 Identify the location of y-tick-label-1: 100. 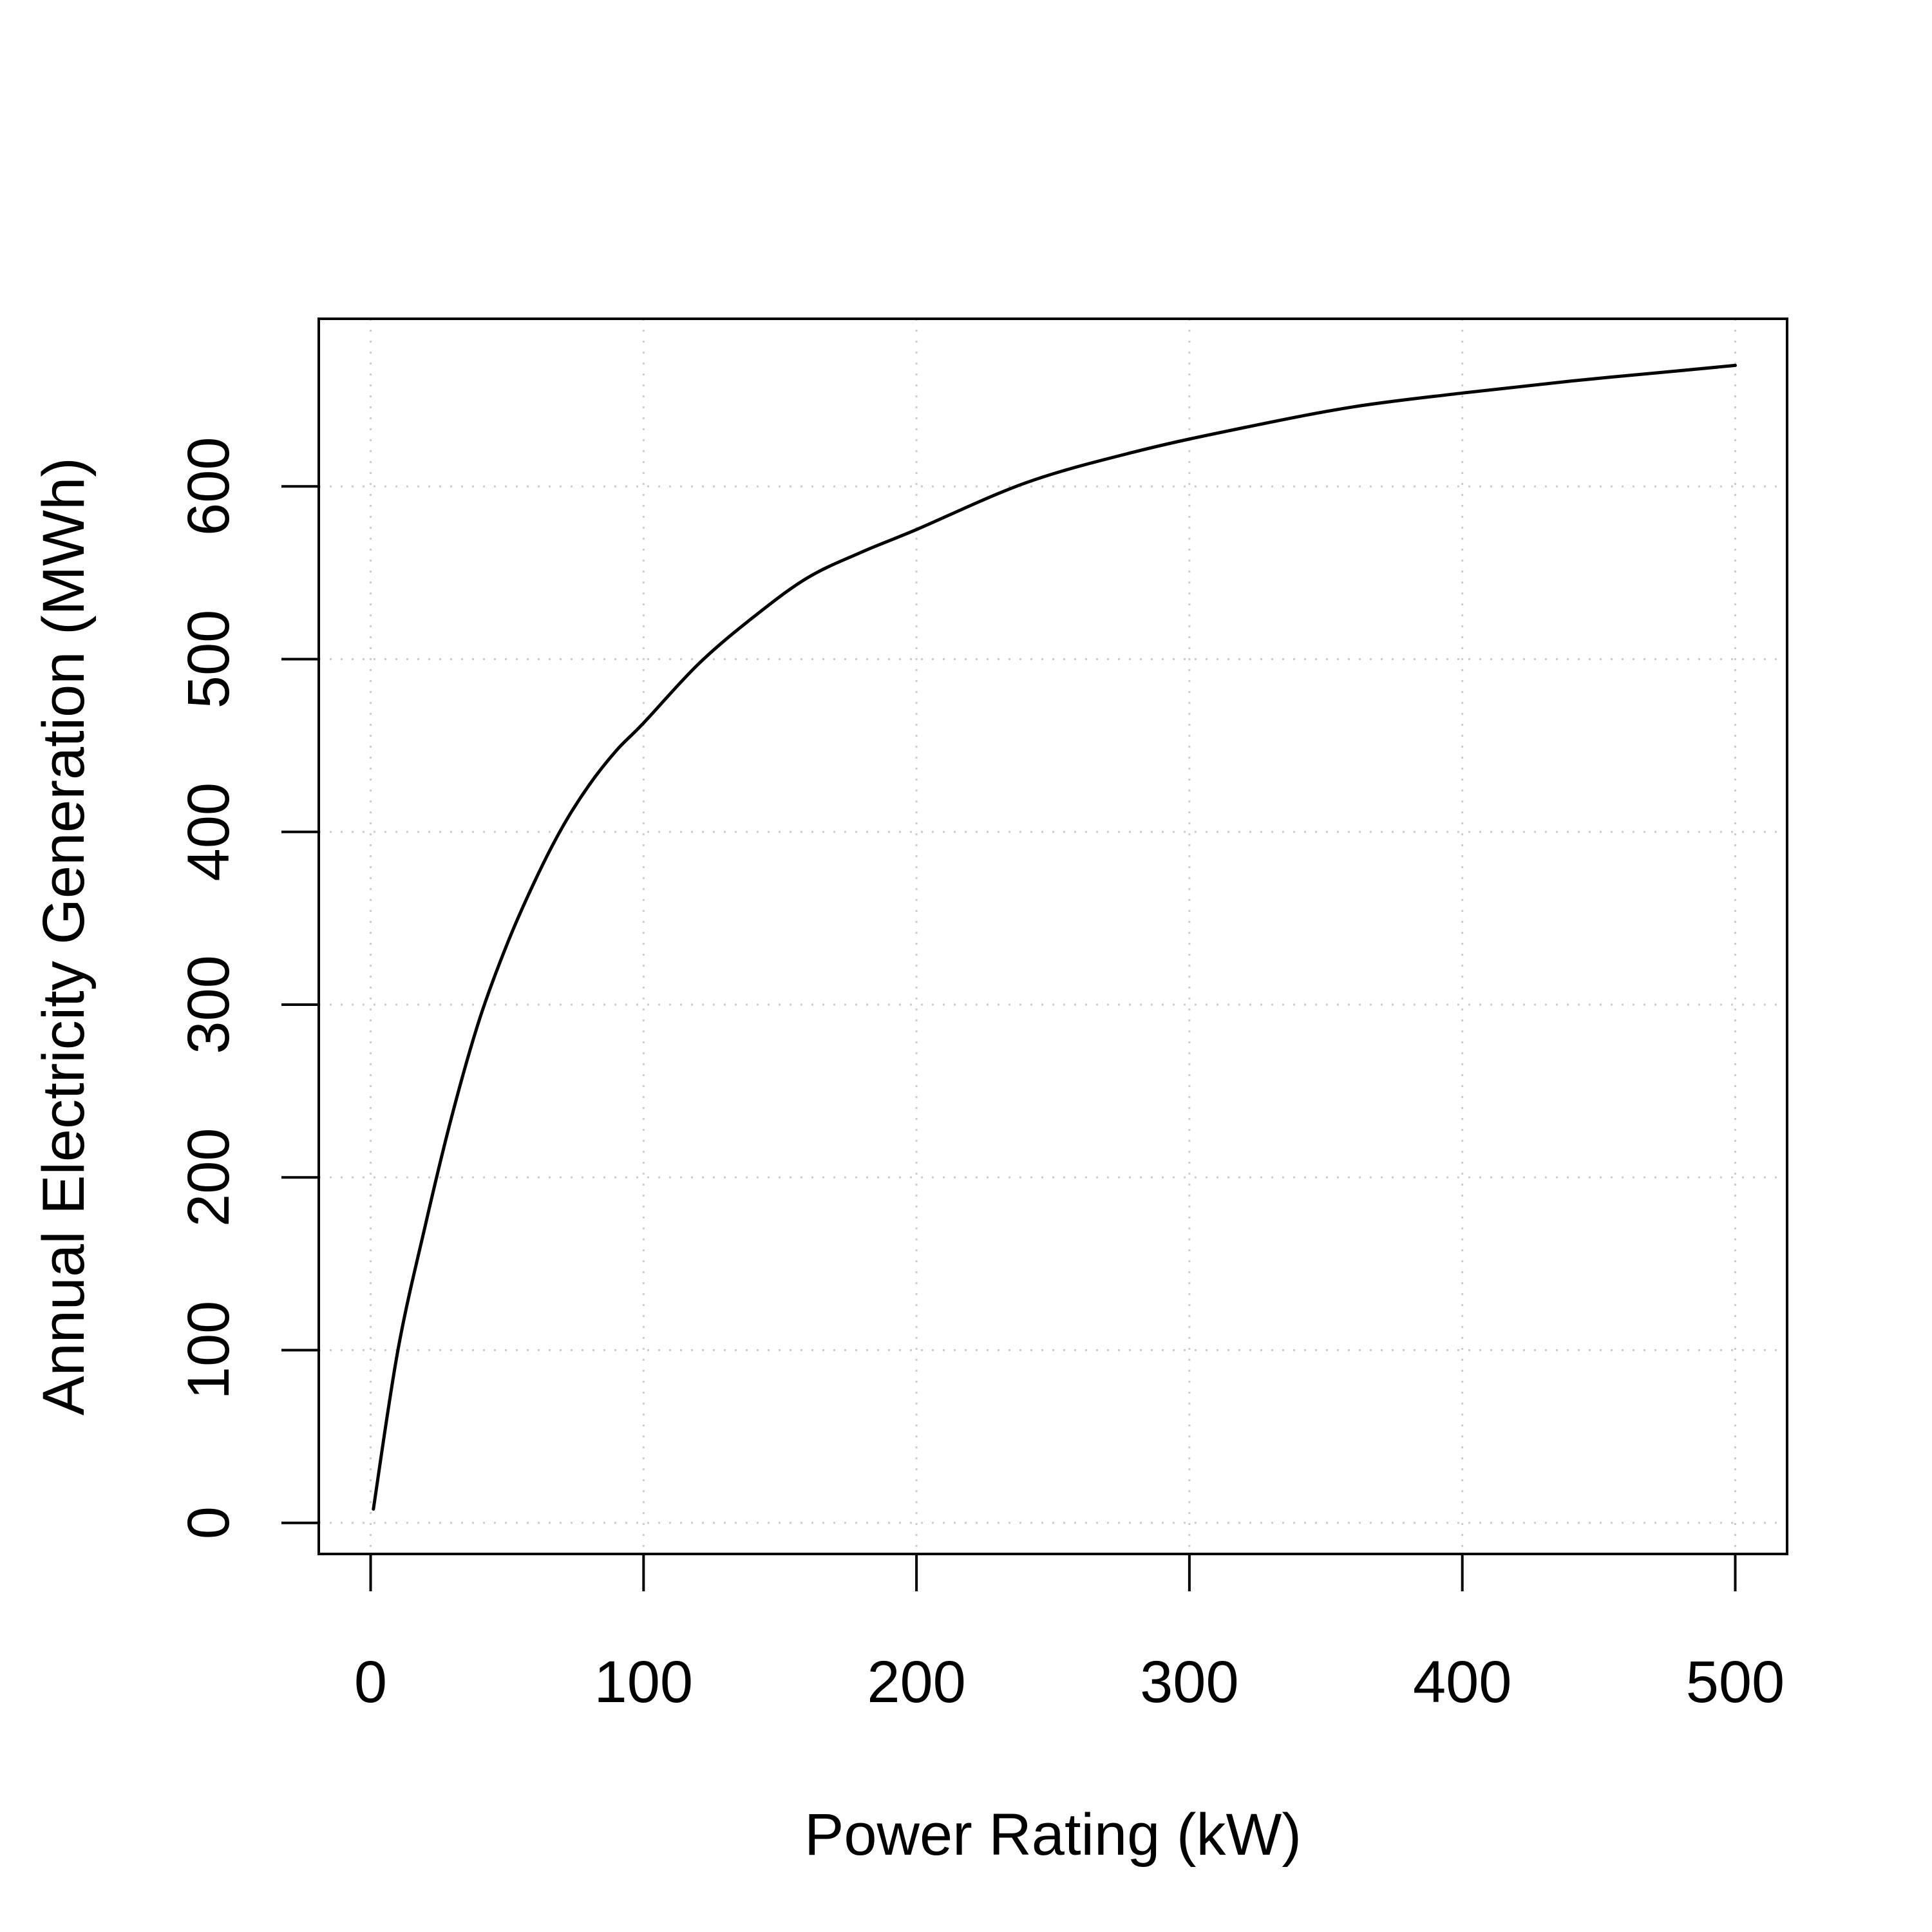
(209, 1351).